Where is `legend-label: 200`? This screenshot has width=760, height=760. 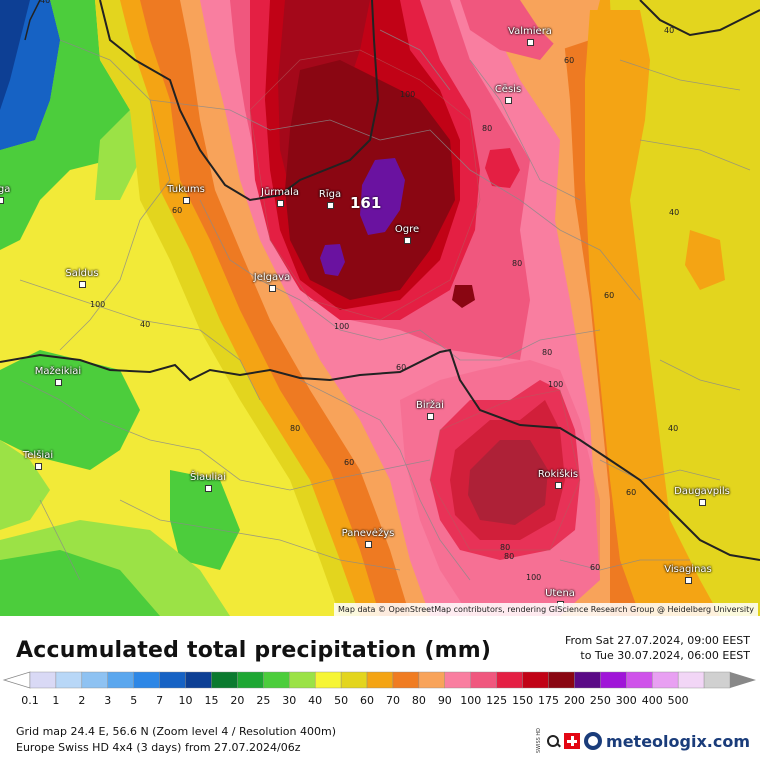 legend-label: 200 is located at coordinates (574, 700).